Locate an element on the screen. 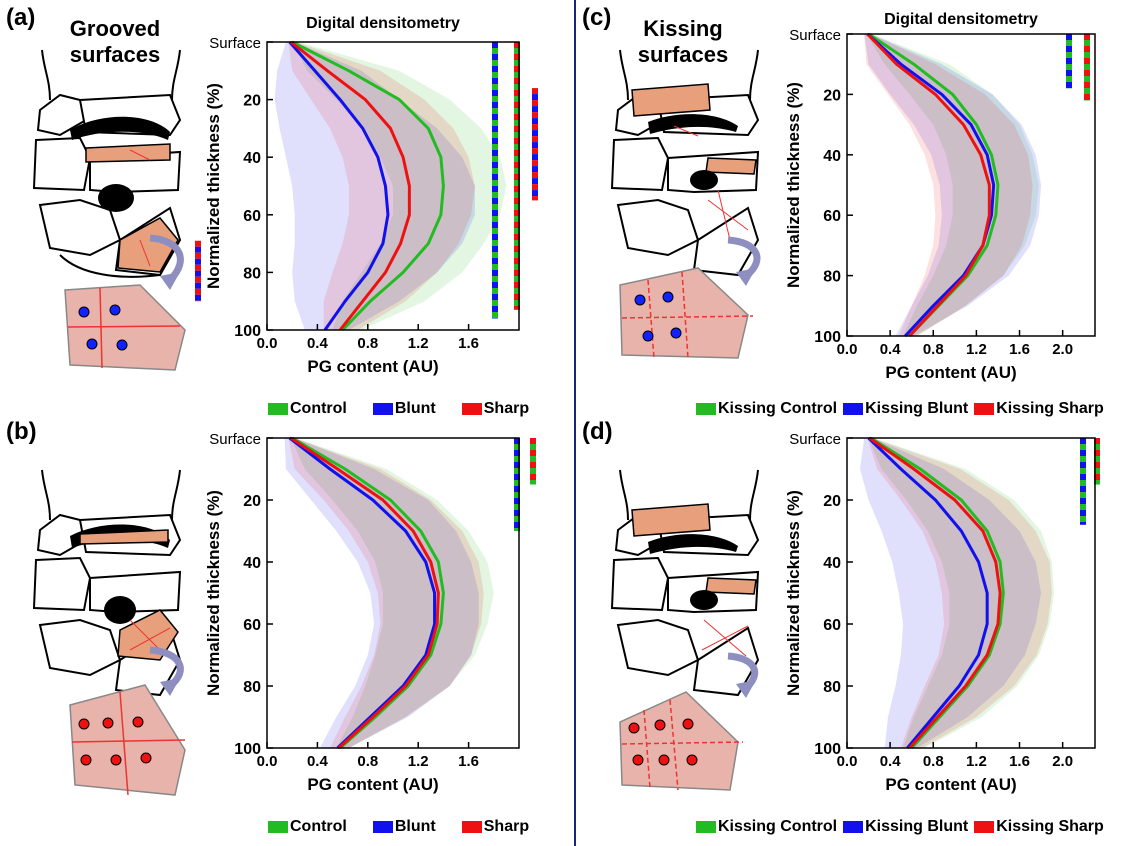 The image size is (1146, 846). band-kissing-control is located at coordinates (961, 593).